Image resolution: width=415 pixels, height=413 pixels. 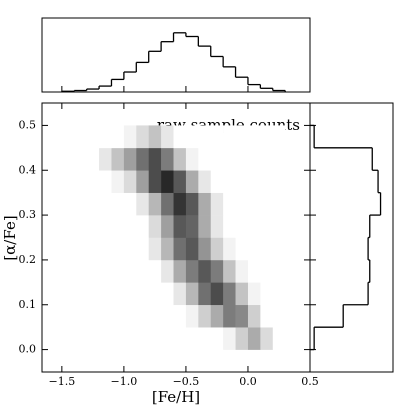 What do you see at coordinates (186, 381) in the screenshot?
I see `x-tick-label: −0.5` at bounding box center [186, 381].